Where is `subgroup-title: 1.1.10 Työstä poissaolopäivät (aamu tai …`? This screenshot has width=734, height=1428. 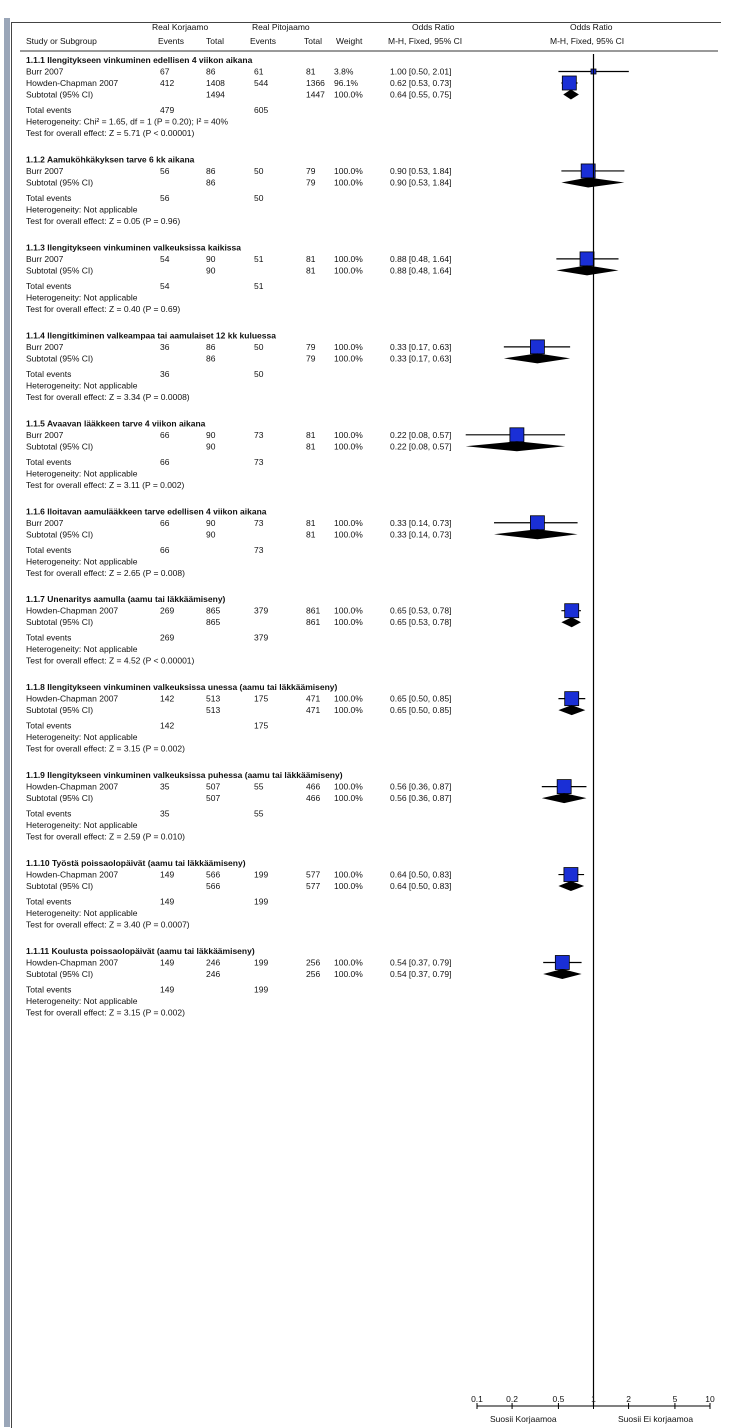
subgroup-title: 1.1.10 Työstä poissaolopäivät (aamu tai … is located at coordinates (136, 863).